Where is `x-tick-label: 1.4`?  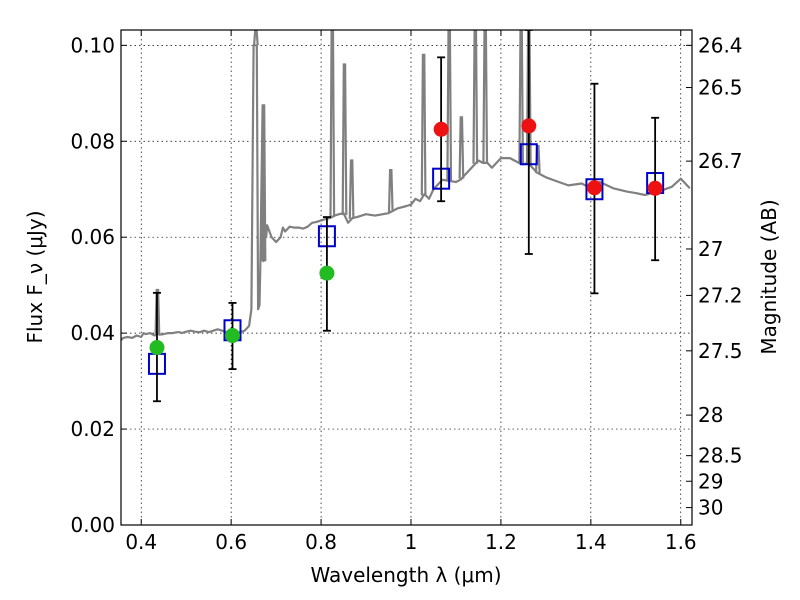 x-tick-label: 1.4 is located at coordinates (591, 542).